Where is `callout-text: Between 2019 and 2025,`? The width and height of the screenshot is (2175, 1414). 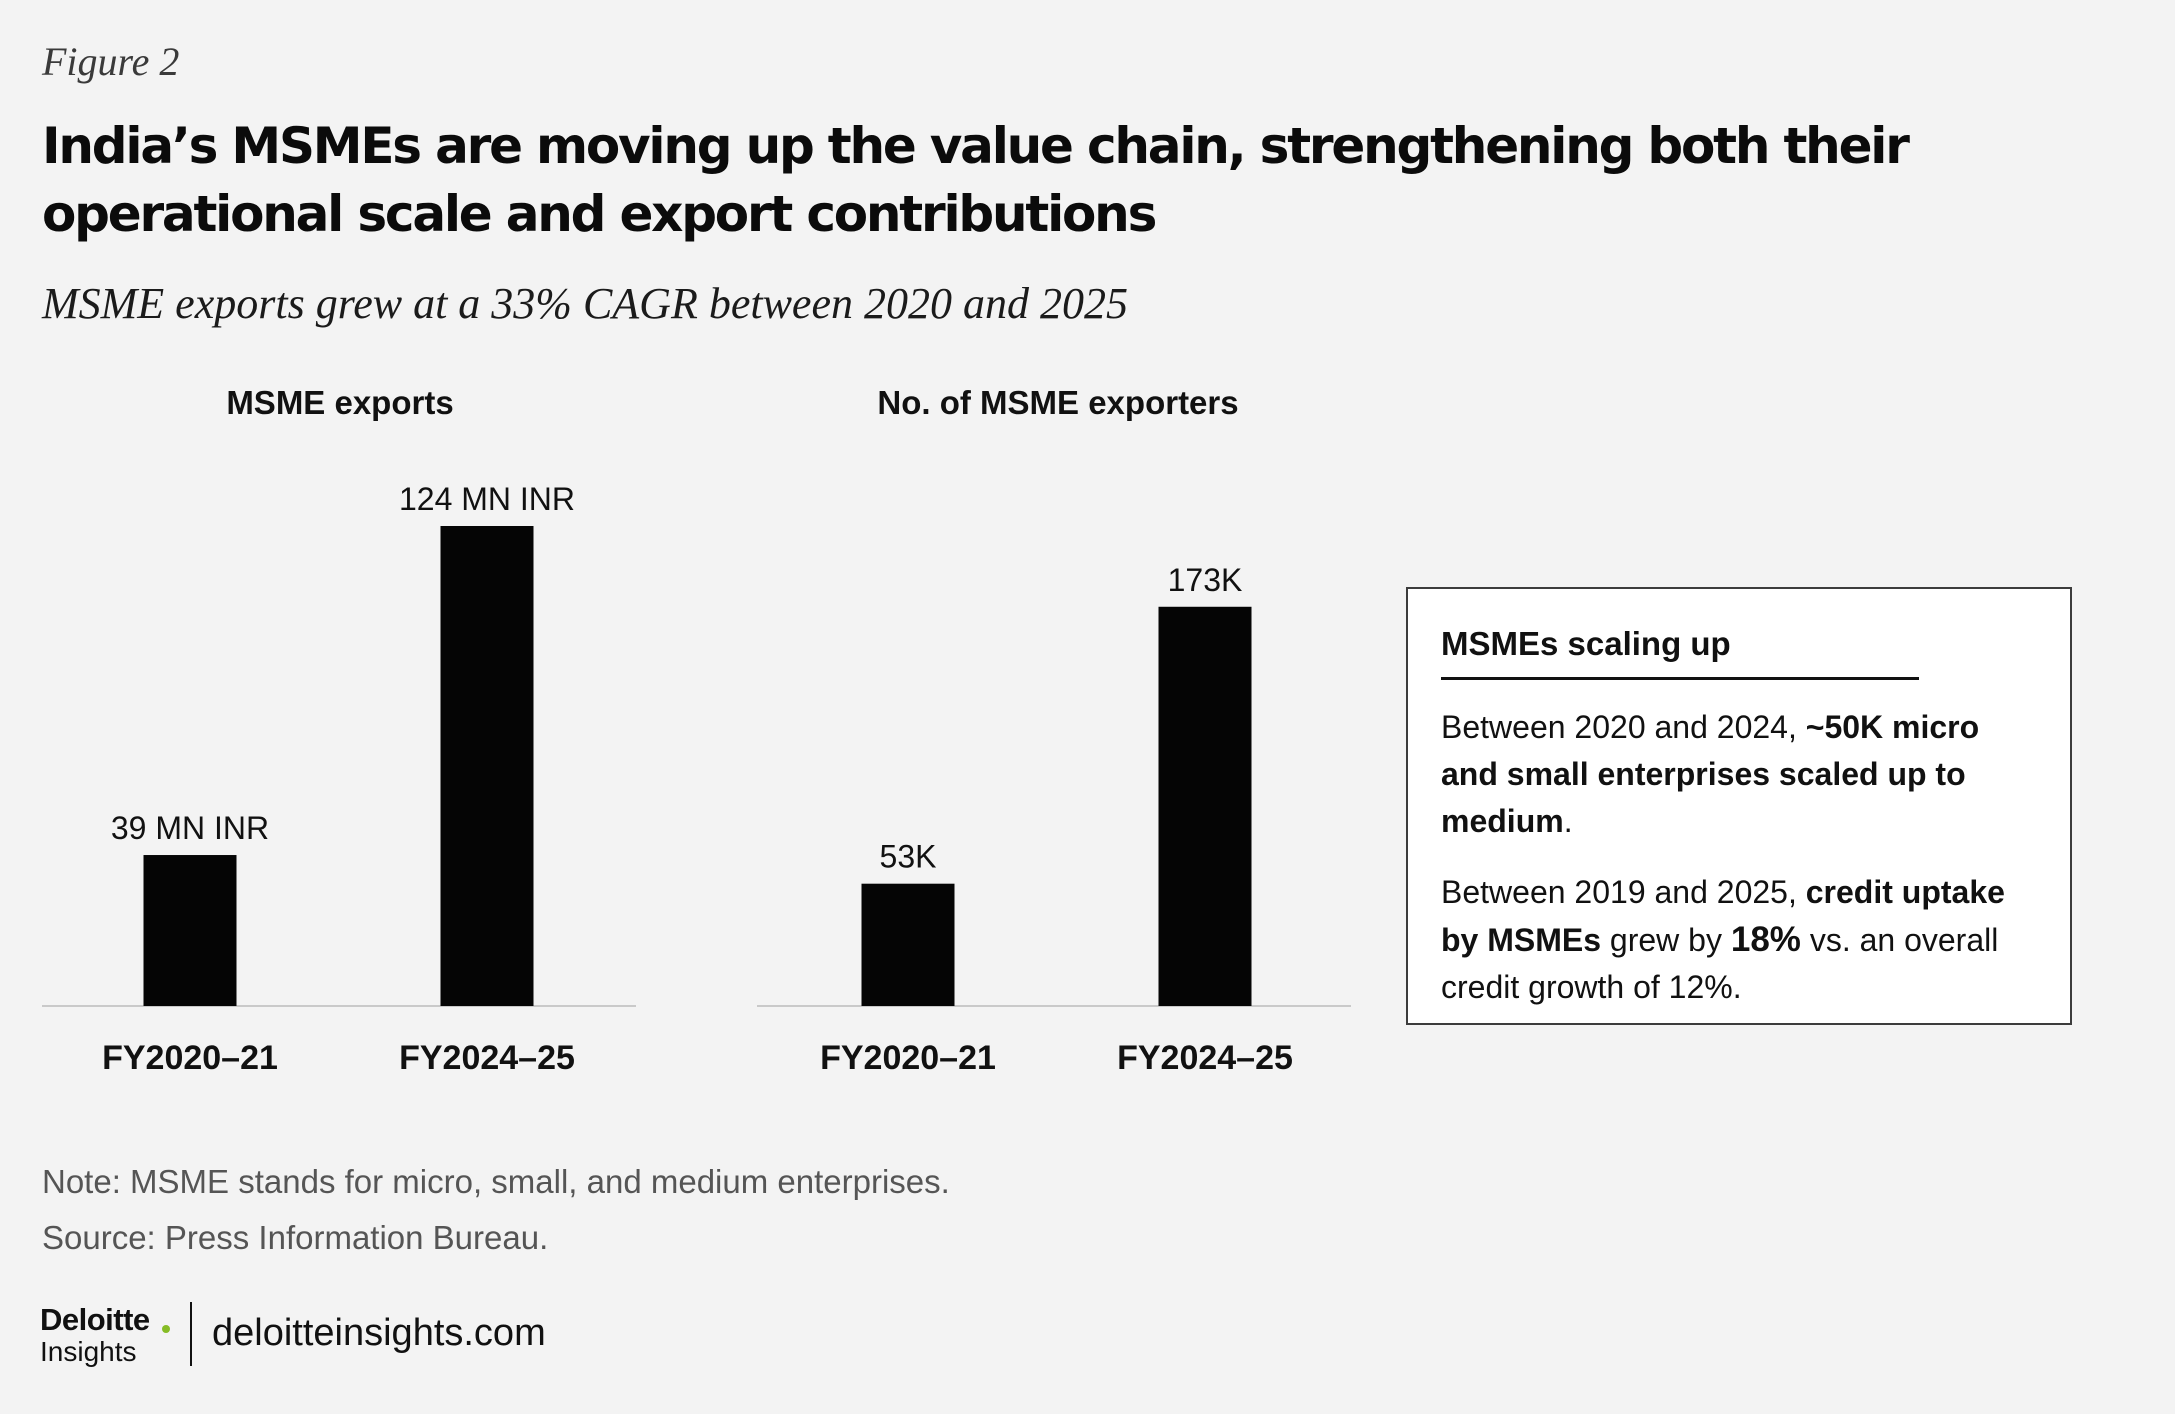 callout-text: Between 2019 and 2025, is located at coordinates (1623, 892).